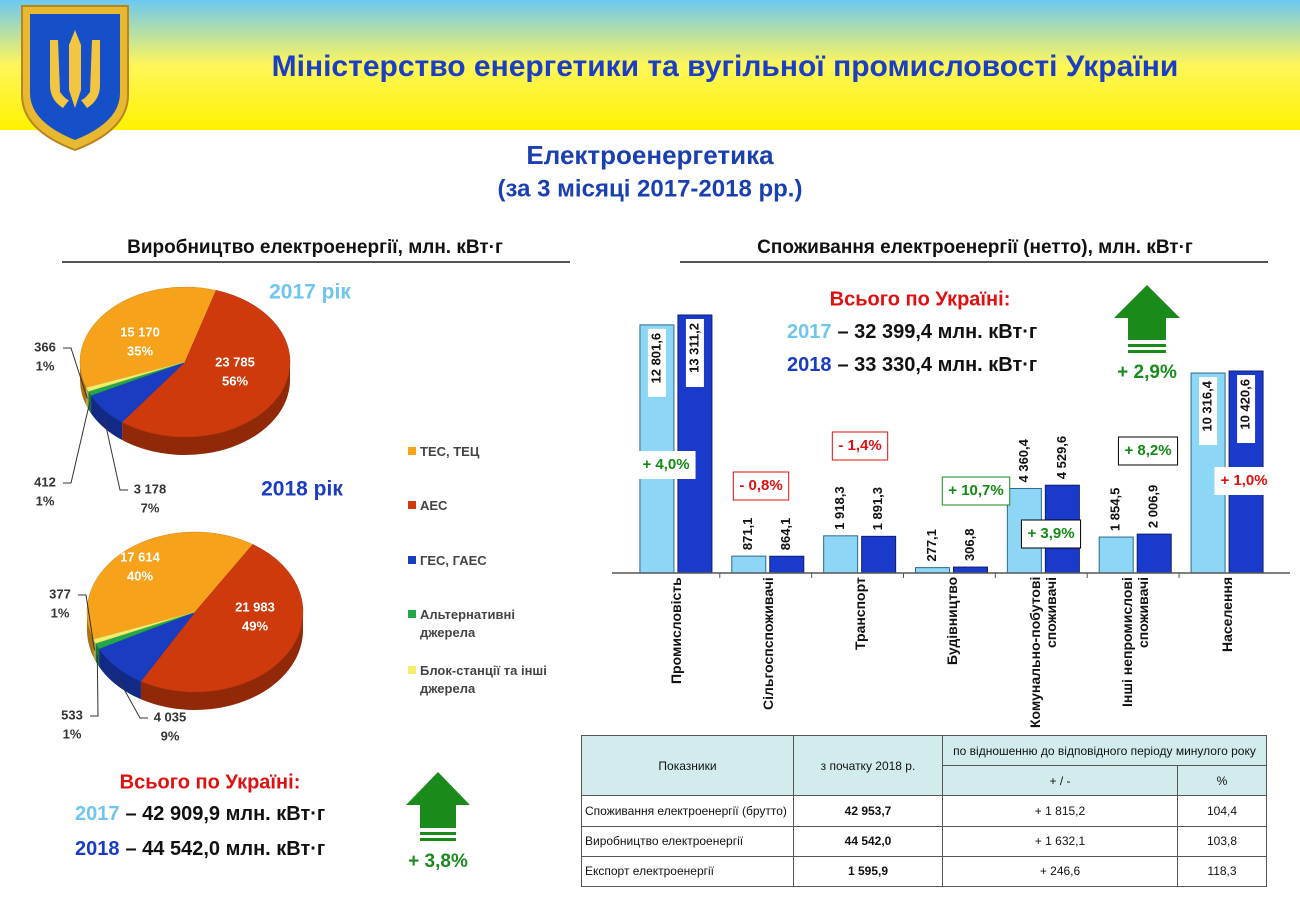  What do you see at coordinates (488, 506) in the screenshot?
I see `legend-item: АЕС` at bounding box center [488, 506].